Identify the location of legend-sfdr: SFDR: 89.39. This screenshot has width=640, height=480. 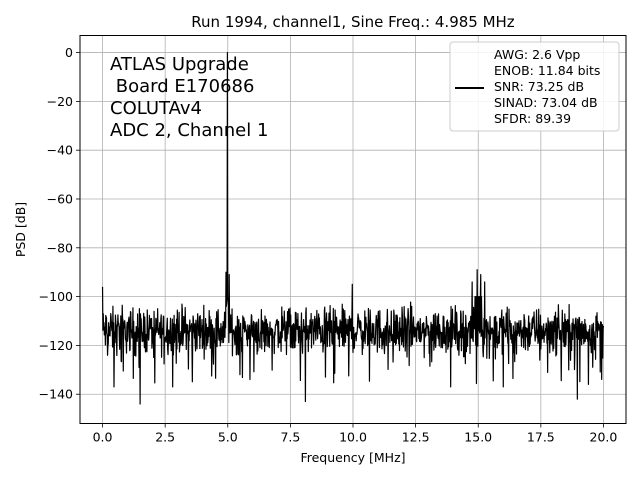
(532, 118).